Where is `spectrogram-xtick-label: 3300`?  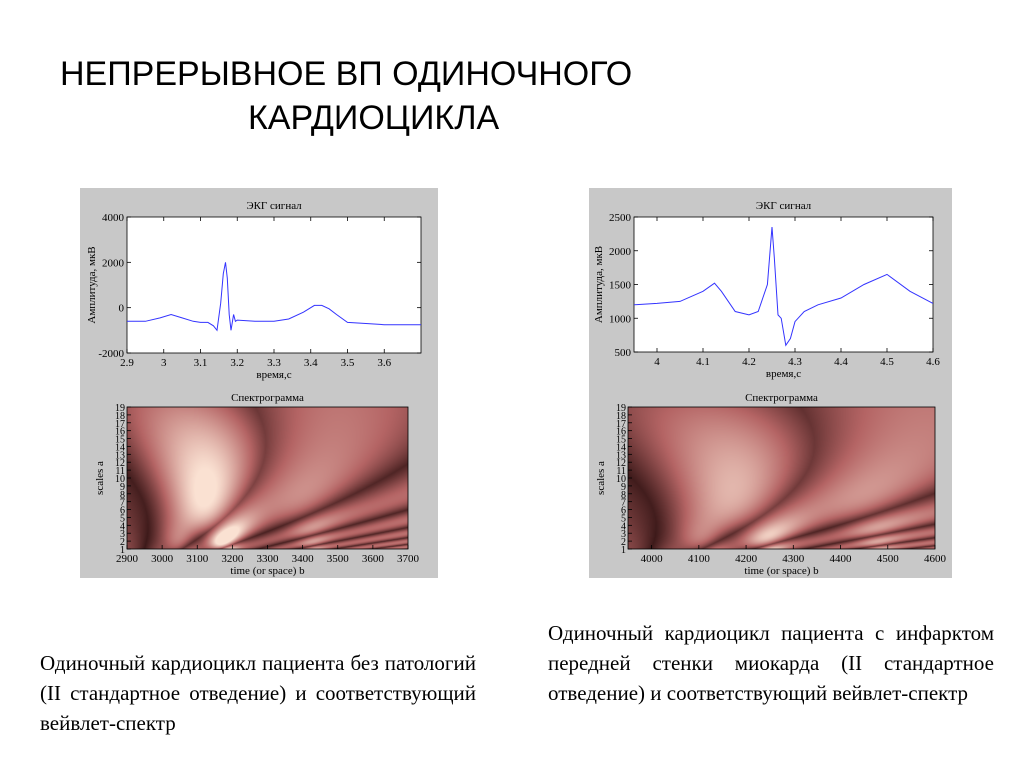 spectrogram-xtick-label: 3300 is located at coordinates (268, 559).